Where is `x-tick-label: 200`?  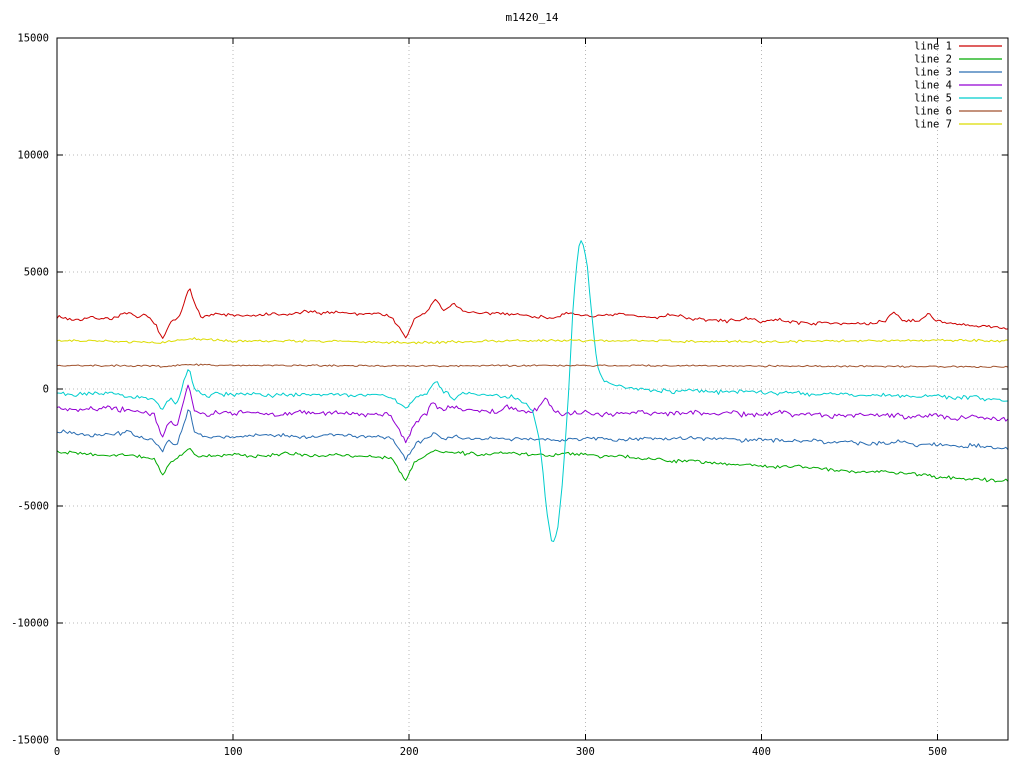
x-tick-label: 200 is located at coordinates (409, 752).